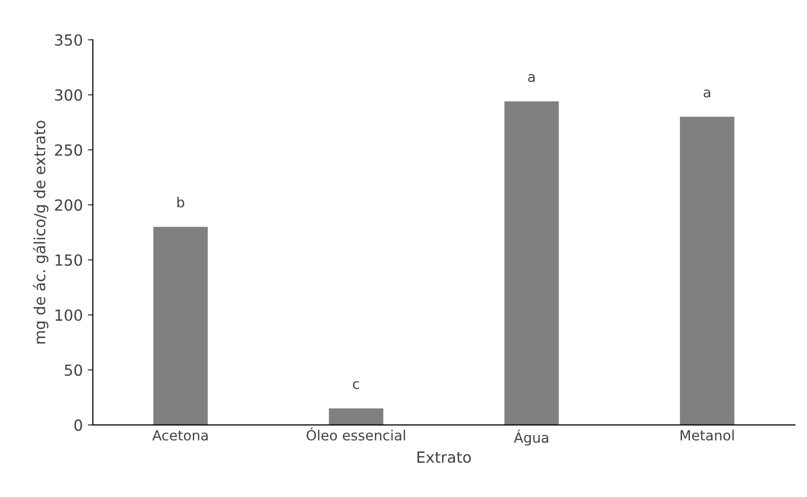 This screenshot has height=497, width=807. Describe the element at coordinates (356, 434) in the screenshot. I see `x-tick-label: Óleo essencial` at that location.